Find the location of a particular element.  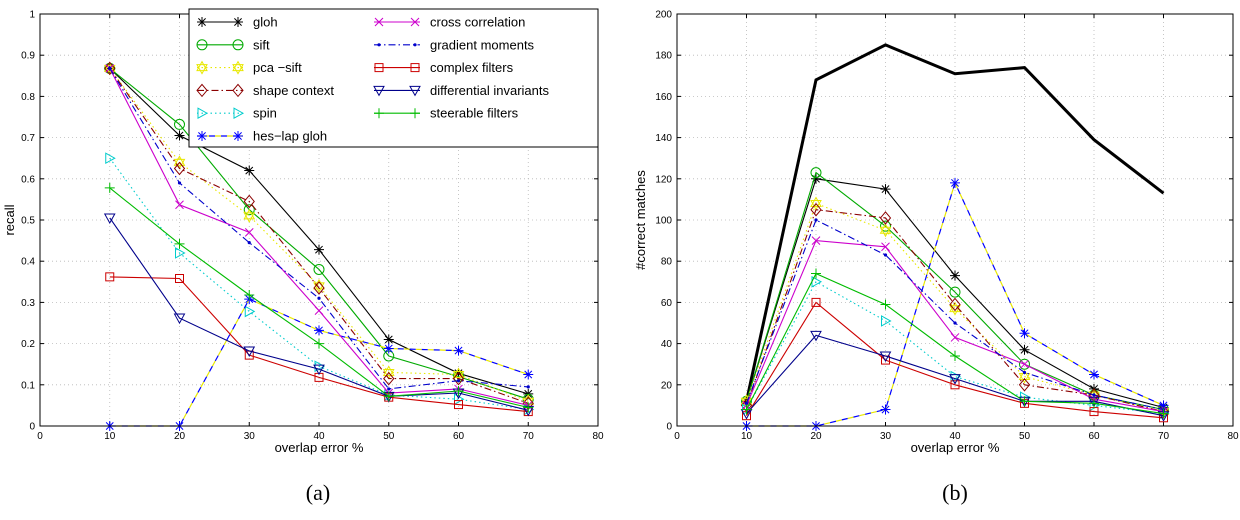

y-tick-label: 100 is located at coordinates (663, 221).